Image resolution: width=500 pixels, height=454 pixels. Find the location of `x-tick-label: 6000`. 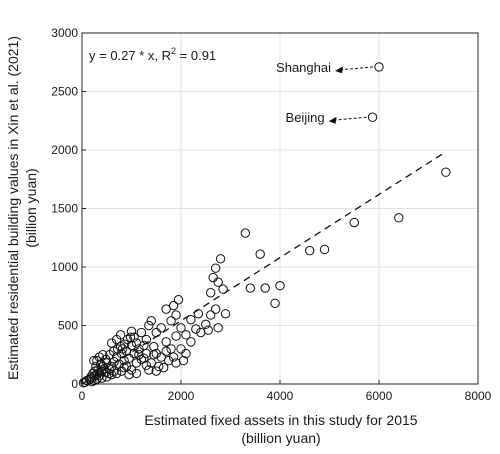

x-tick-label: 6000 is located at coordinates (379, 396).